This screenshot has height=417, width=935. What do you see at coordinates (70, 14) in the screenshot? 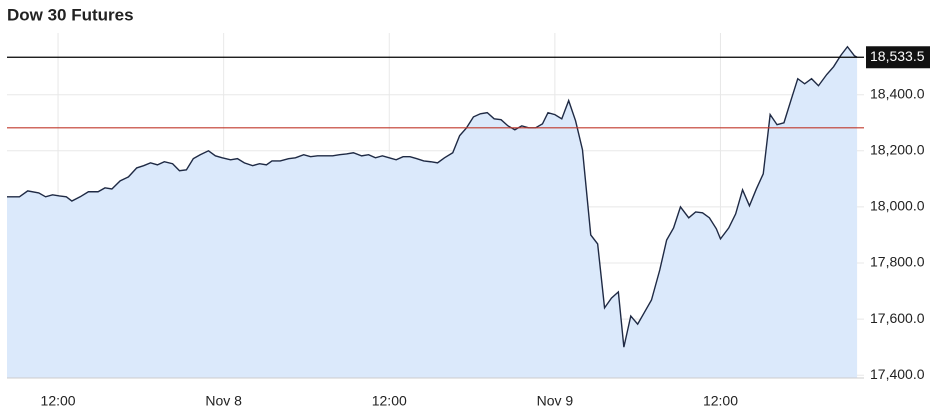
I see `chart-title: Dow 30 Futures` at bounding box center [70, 14].